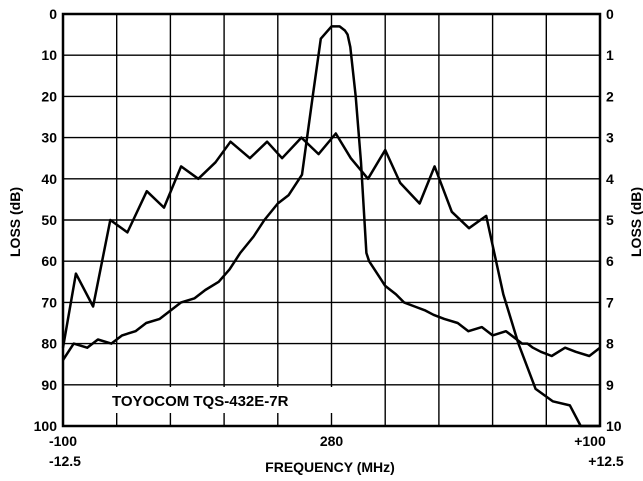 The height and width of the screenshot is (481, 643). I want to click on x-tick-narrow: -12.5, so click(65, 461).